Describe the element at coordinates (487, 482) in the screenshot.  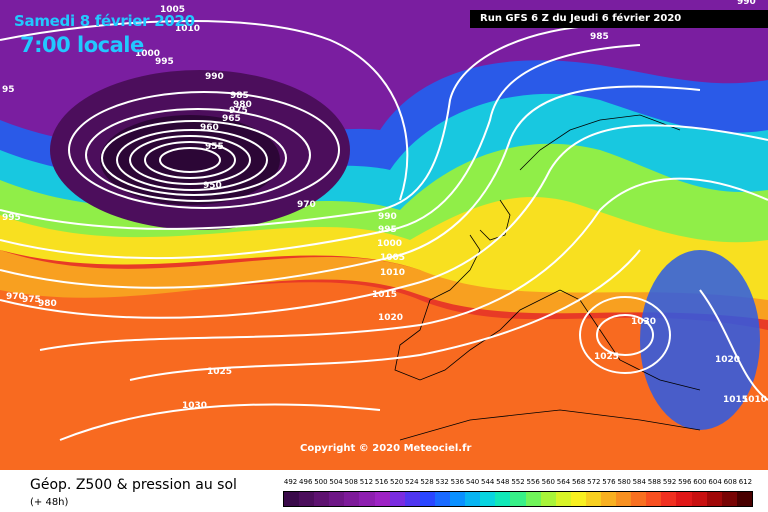
I see `scale-label: 544` at that location.